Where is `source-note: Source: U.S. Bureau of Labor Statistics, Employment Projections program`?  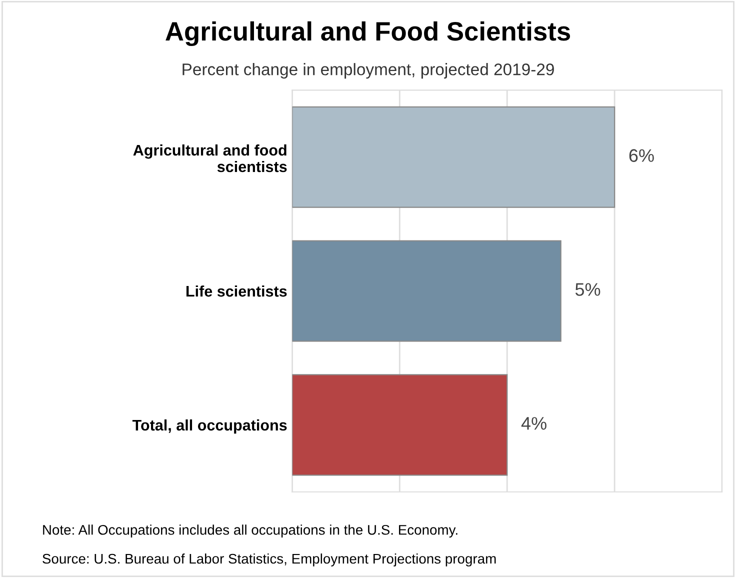 source-note: Source: U.S. Bureau of Labor Statistics, Employment Projections program is located at coordinates (269, 559).